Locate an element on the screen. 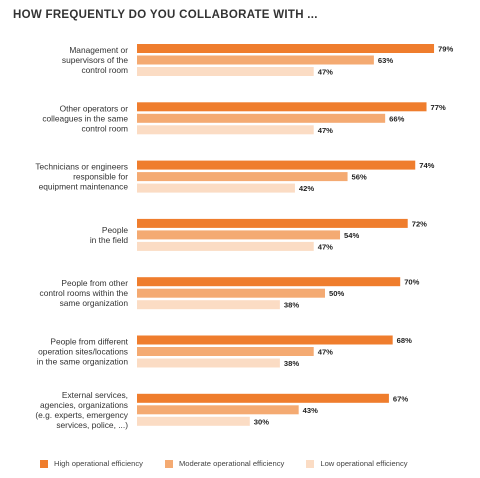 The image size is (480, 478). legend-item-high: High operational efficiency is located at coordinates (91, 463).